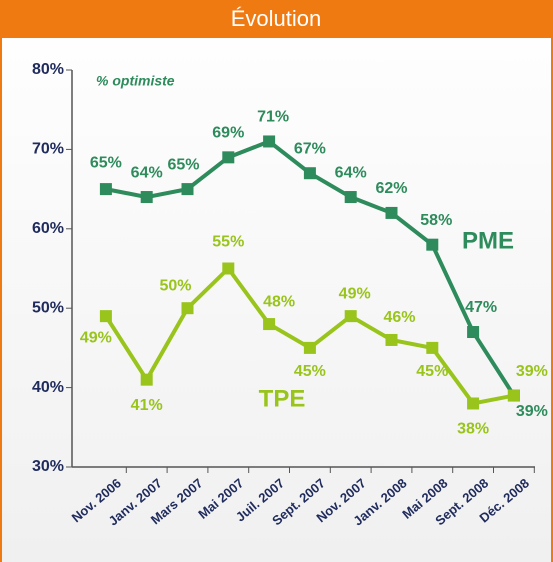 The width and height of the screenshot is (553, 562). I want to click on series-name: PME, so click(488, 240).